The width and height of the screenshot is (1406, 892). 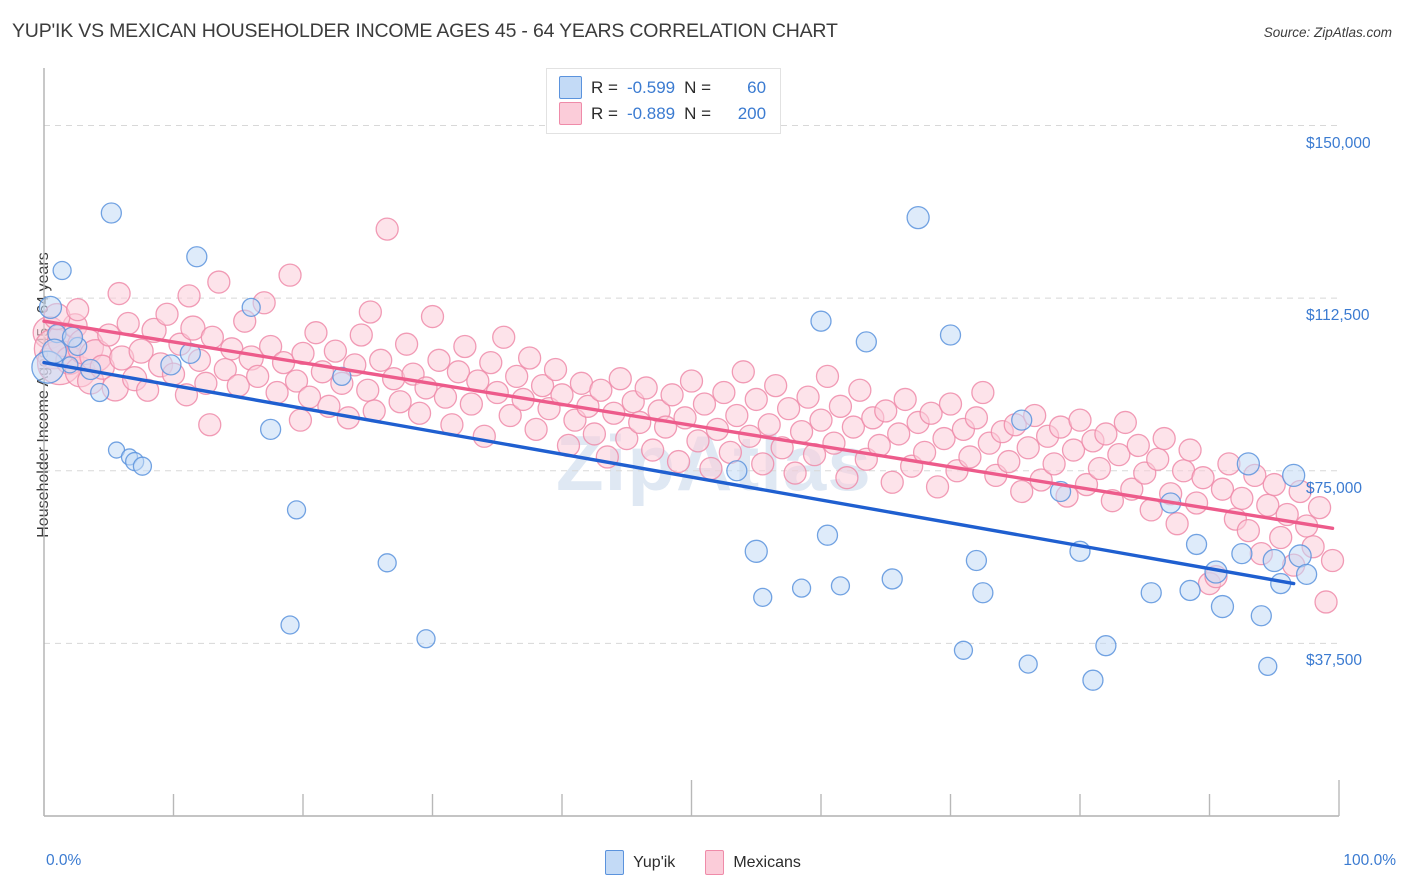 I want to click on legend-item-yupik: Yup'ik, so click(x=640, y=862).